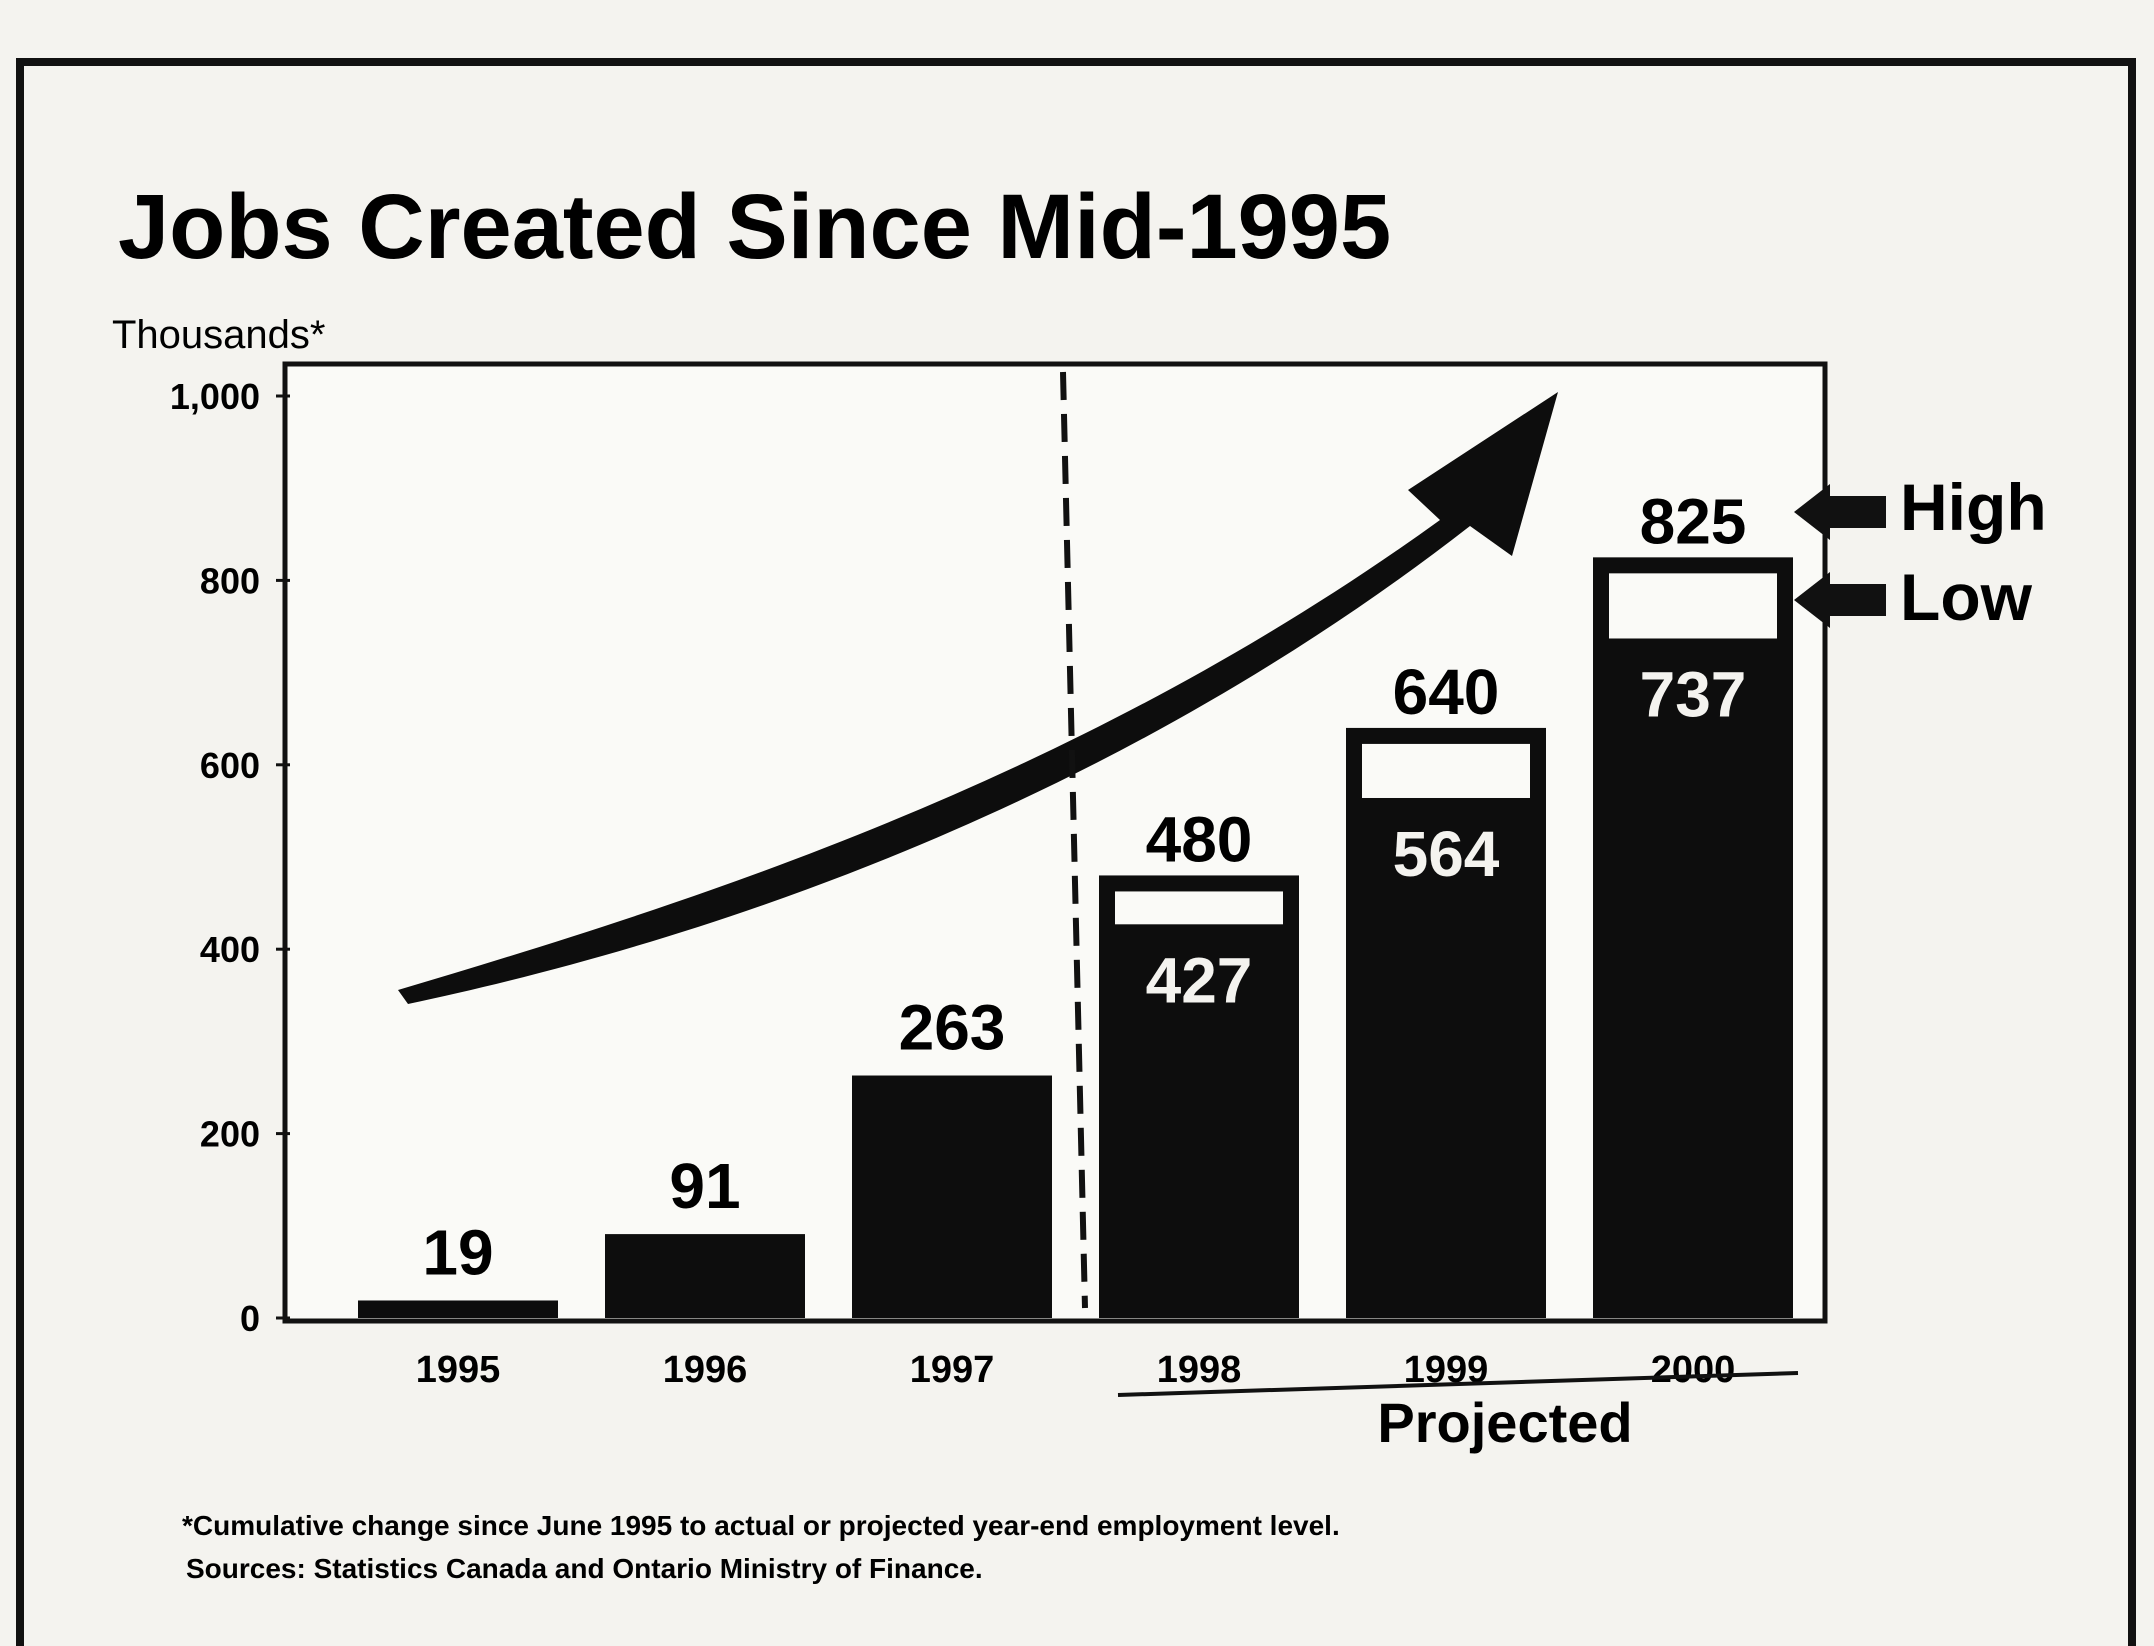  Describe the element at coordinates (705, 1370) in the screenshot. I see `x-tick-label: 1996` at that location.